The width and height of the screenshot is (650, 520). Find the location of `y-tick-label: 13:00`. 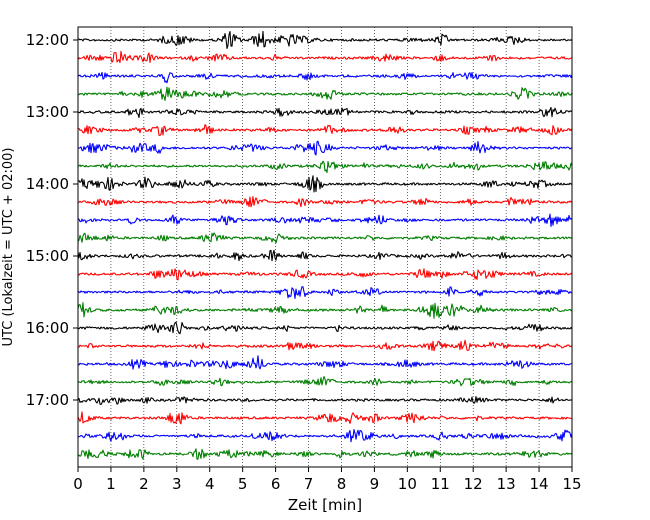

y-tick-label: 13:00 is located at coordinates (47, 112).